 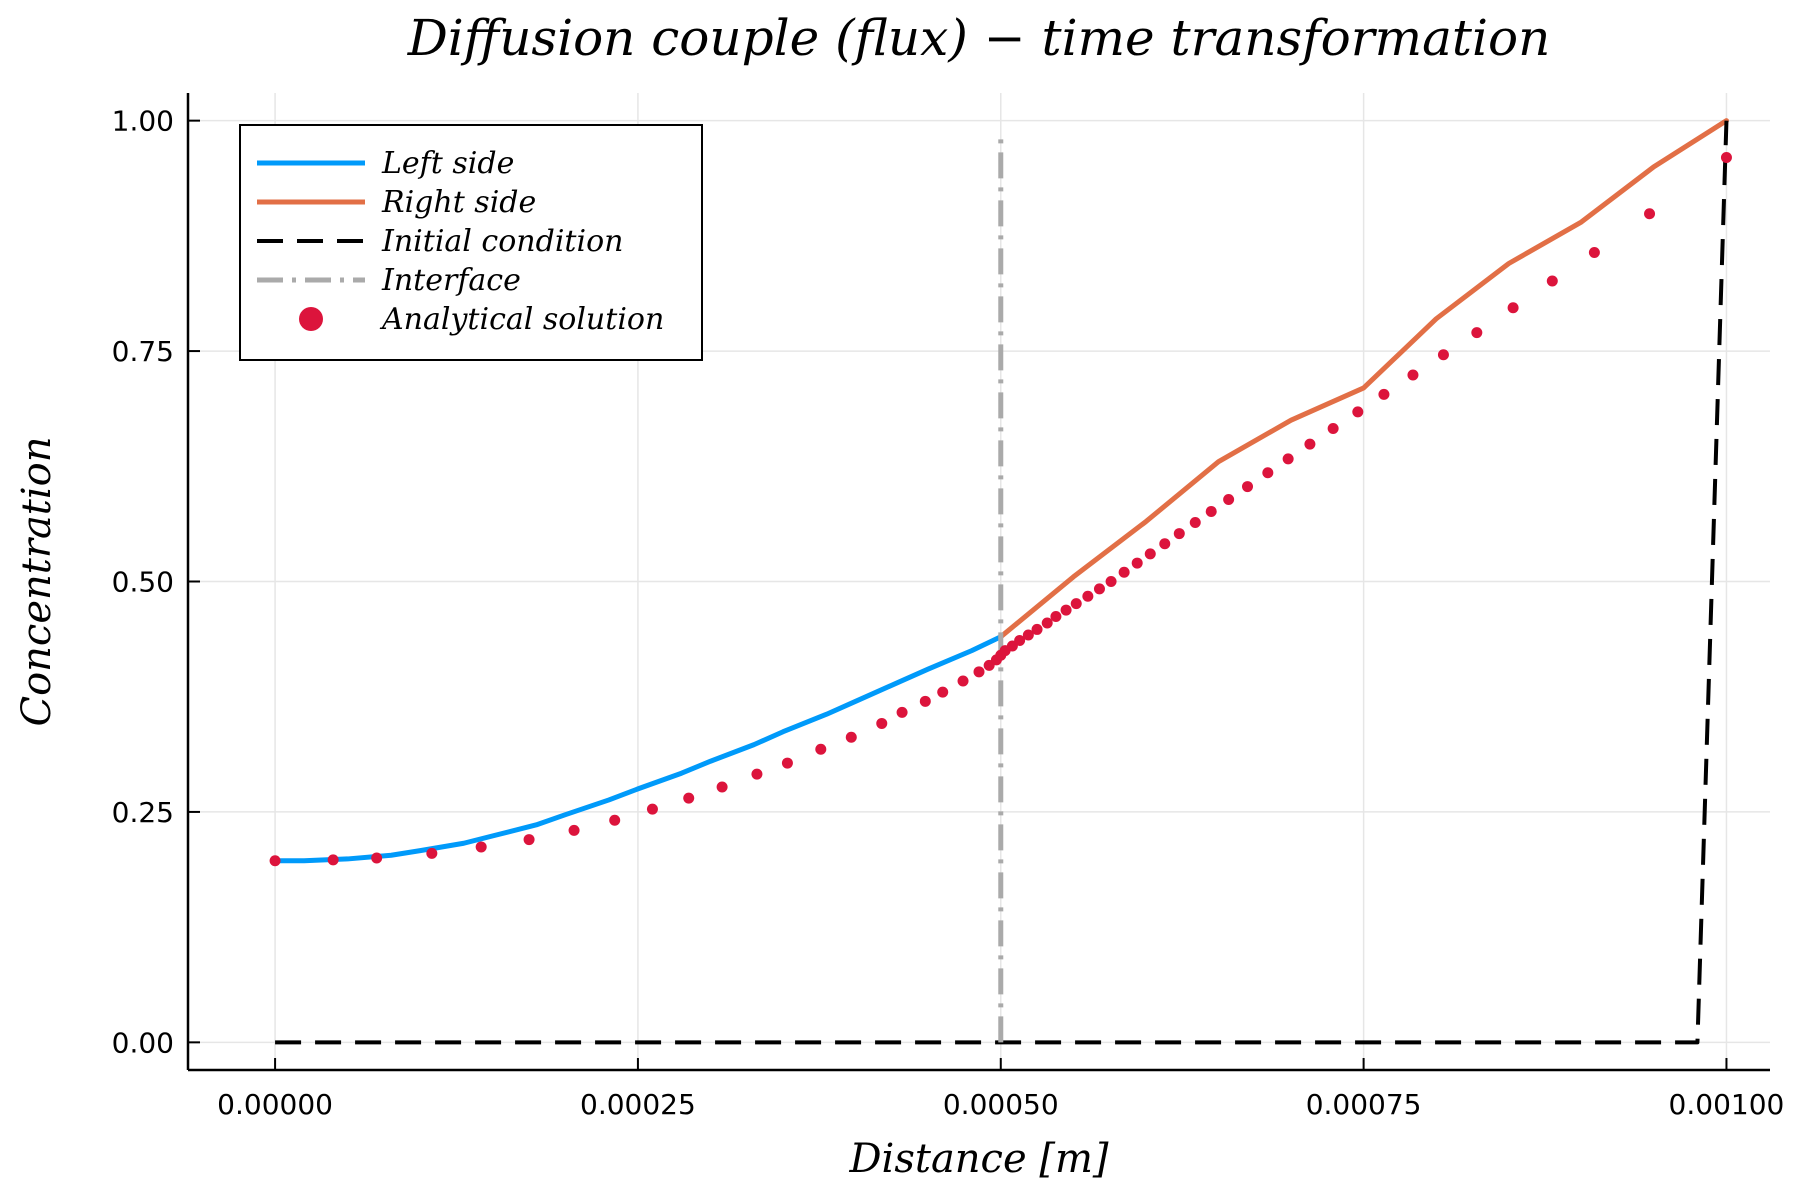 What do you see at coordinates (1727, 1104) in the screenshot?
I see `x-tick-label-4: 0.00100` at bounding box center [1727, 1104].